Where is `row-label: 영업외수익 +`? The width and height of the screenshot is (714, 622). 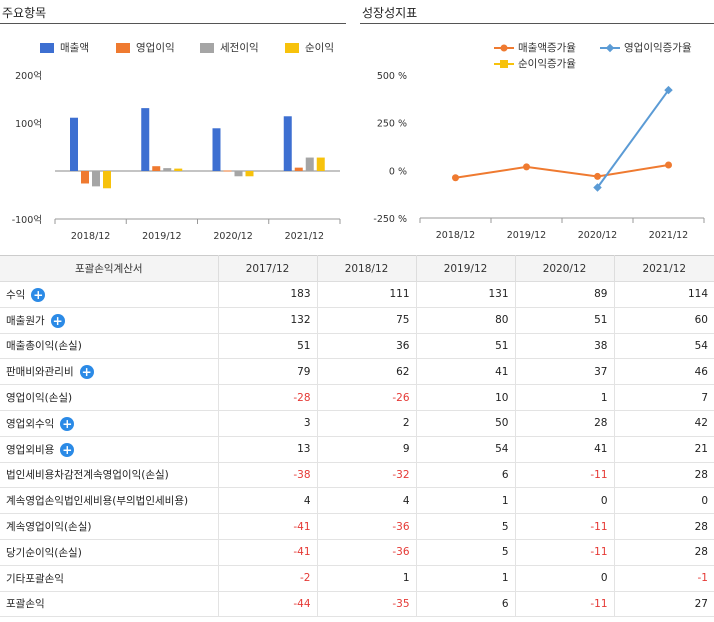 row-label: 영업외수익 + is located at coordinates (109, 423).